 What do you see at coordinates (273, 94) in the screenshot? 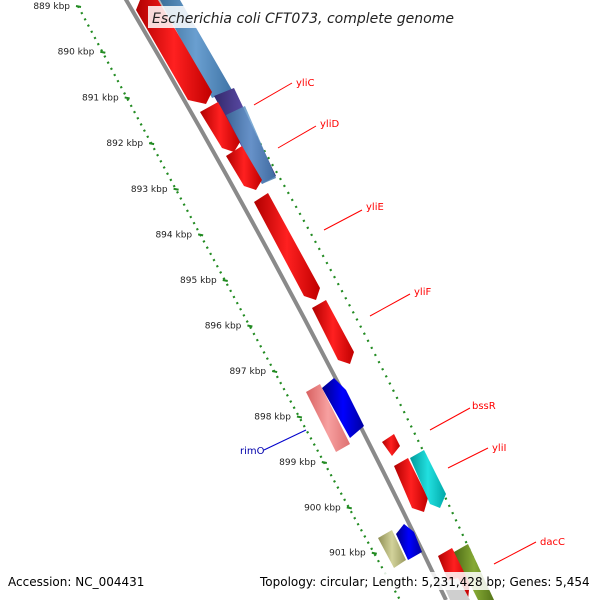
I see `yliC-leader` at bounding box center [273, 94].